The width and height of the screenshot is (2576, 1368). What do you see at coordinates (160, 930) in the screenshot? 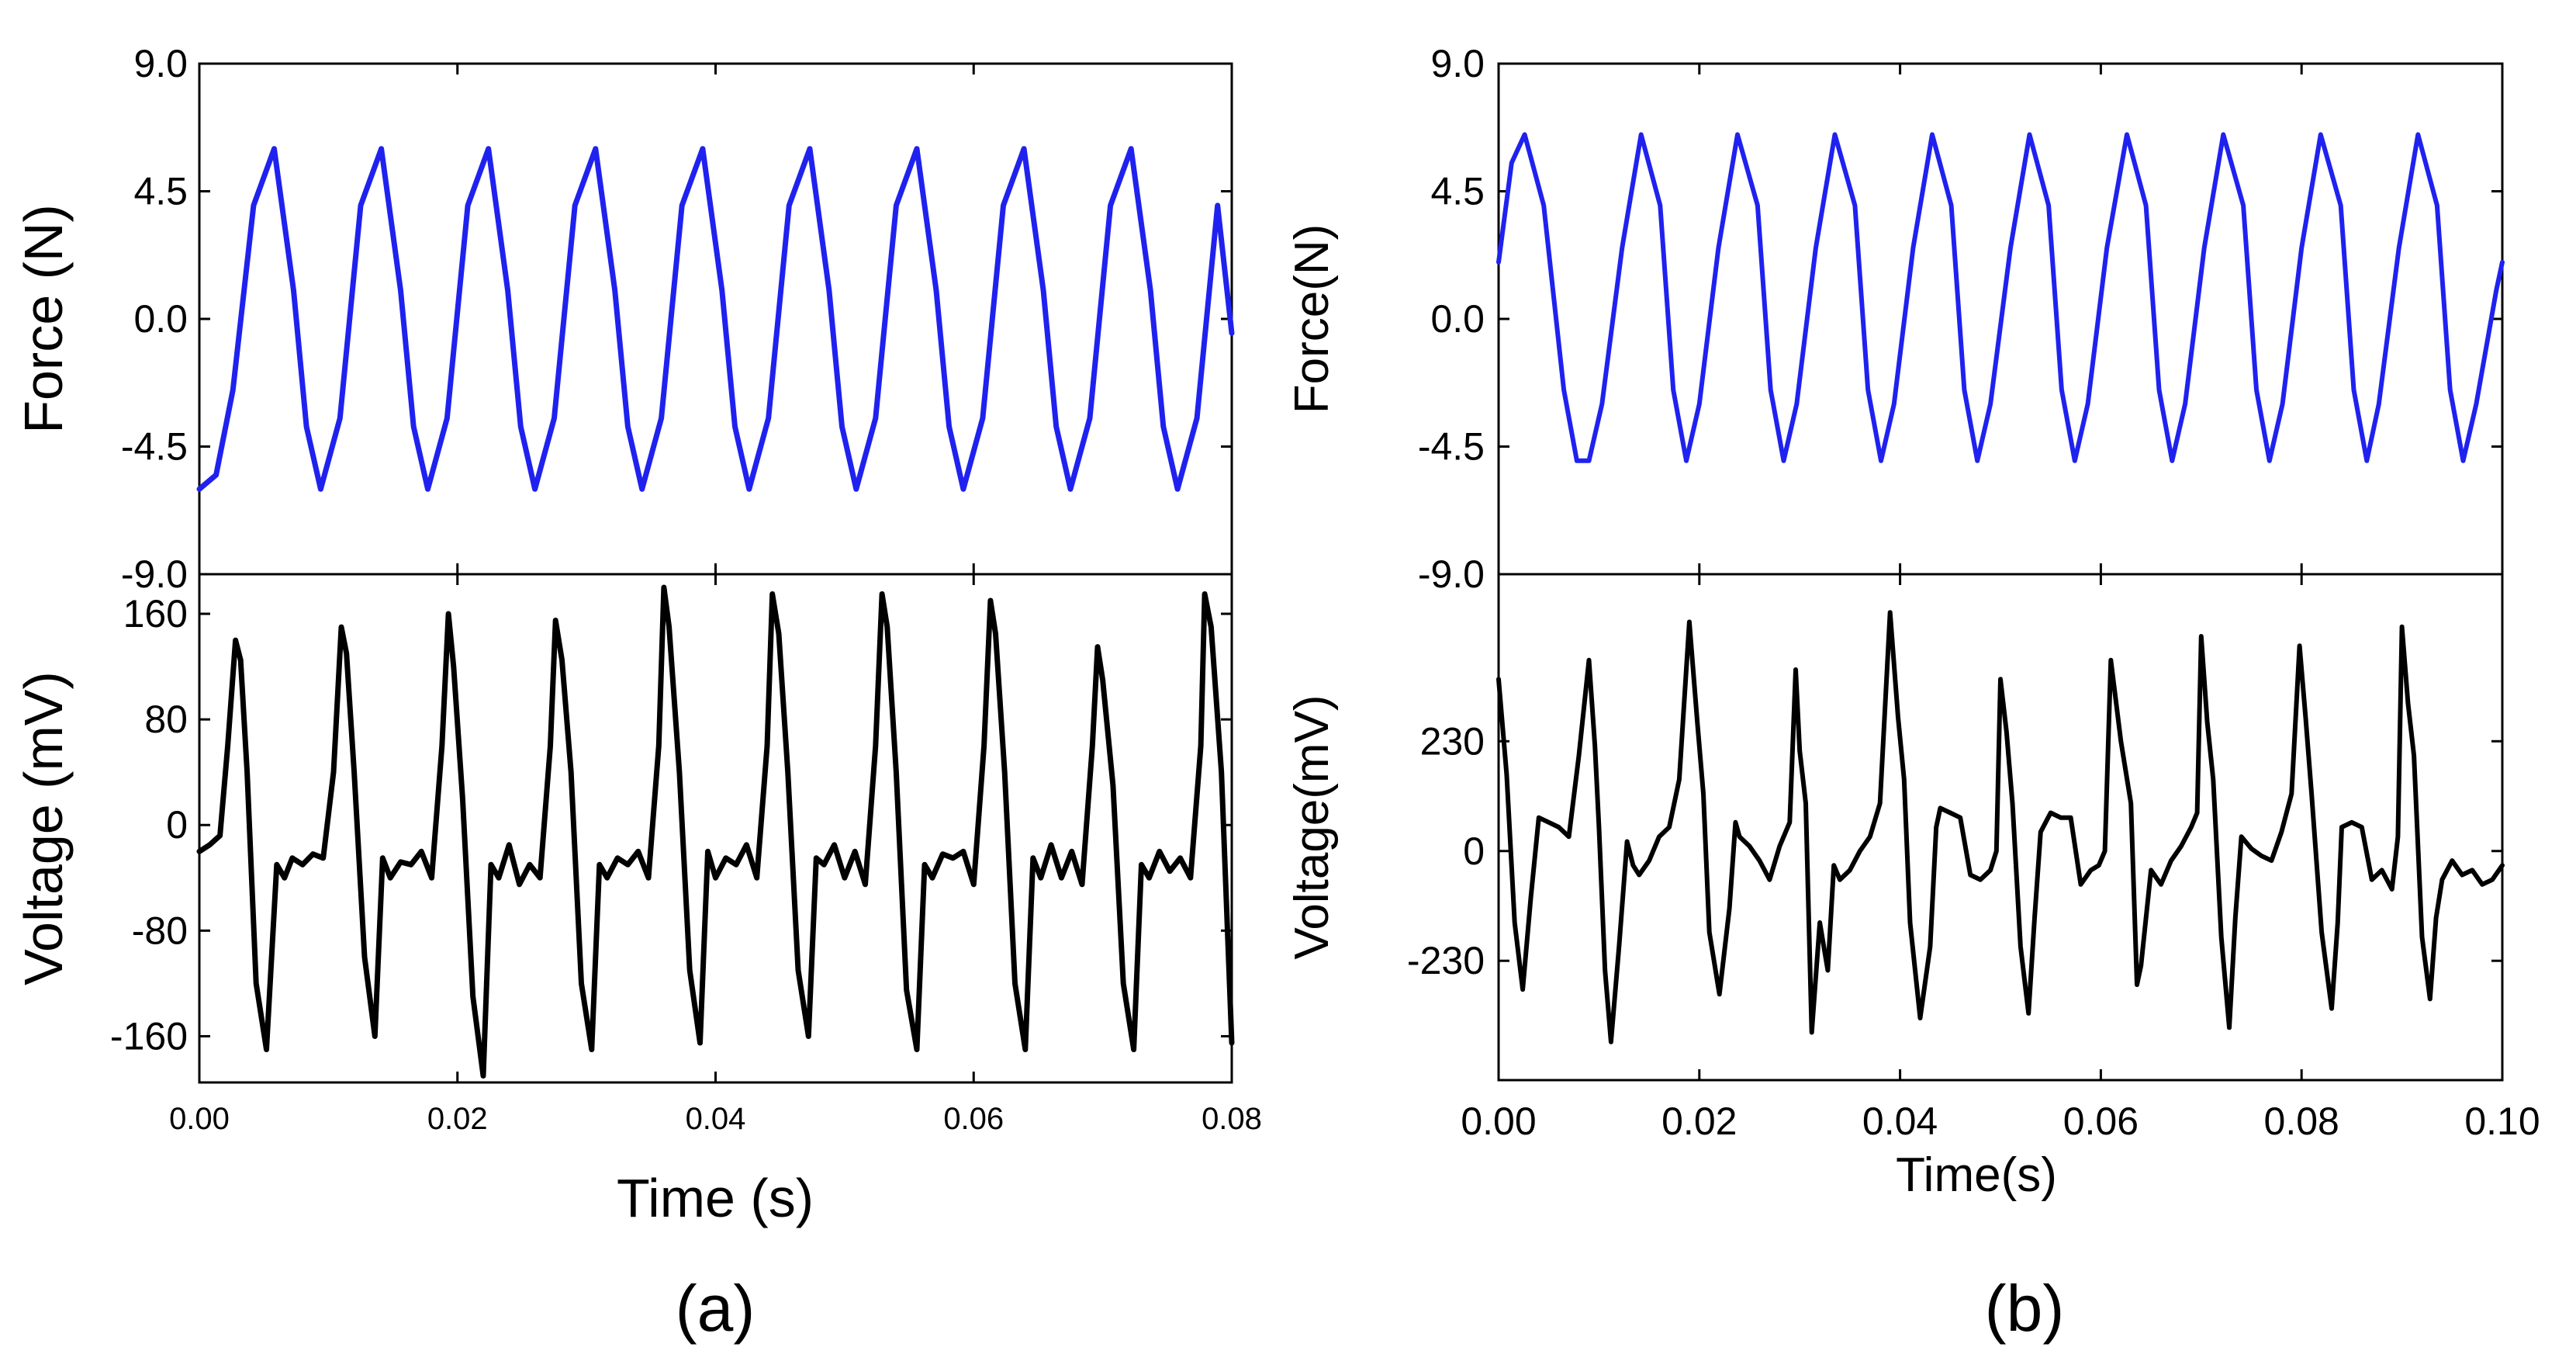
I see `y-tick-label: -80` at bounding box center [160, 930].